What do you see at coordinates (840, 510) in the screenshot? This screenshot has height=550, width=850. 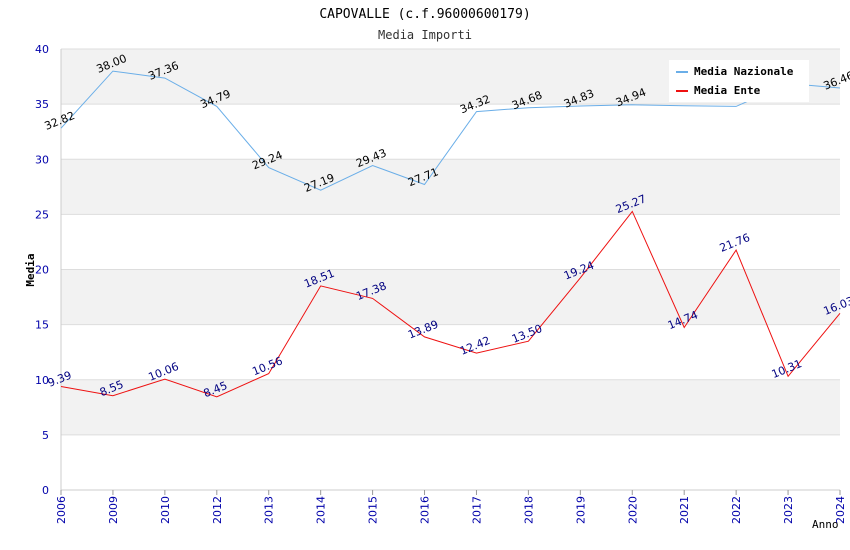 I see `x-tick-label: 2024` at bounding box center [840, 510].